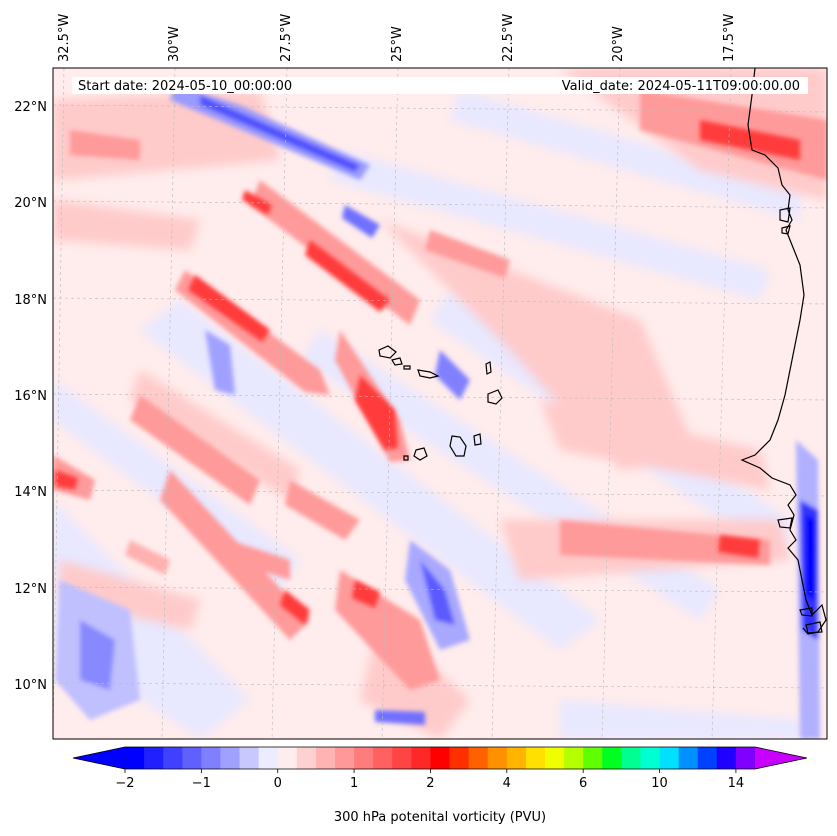  What do you see at coordinates (440, 85) in the screenshot?
I see `info-box` at bounding box center [440, 85].